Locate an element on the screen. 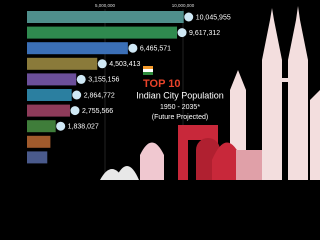 This screenshot has height=240, width=320. value-label: 9,617,312 is located at coordinates (204, 33).